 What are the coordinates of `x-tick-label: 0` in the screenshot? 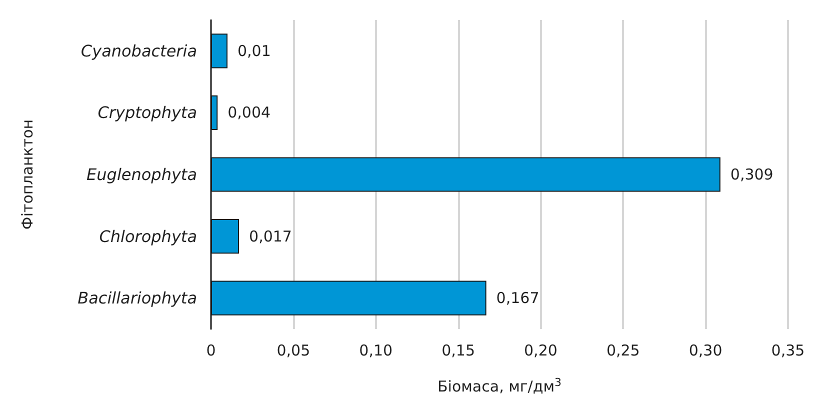 It's located at (211, 351).